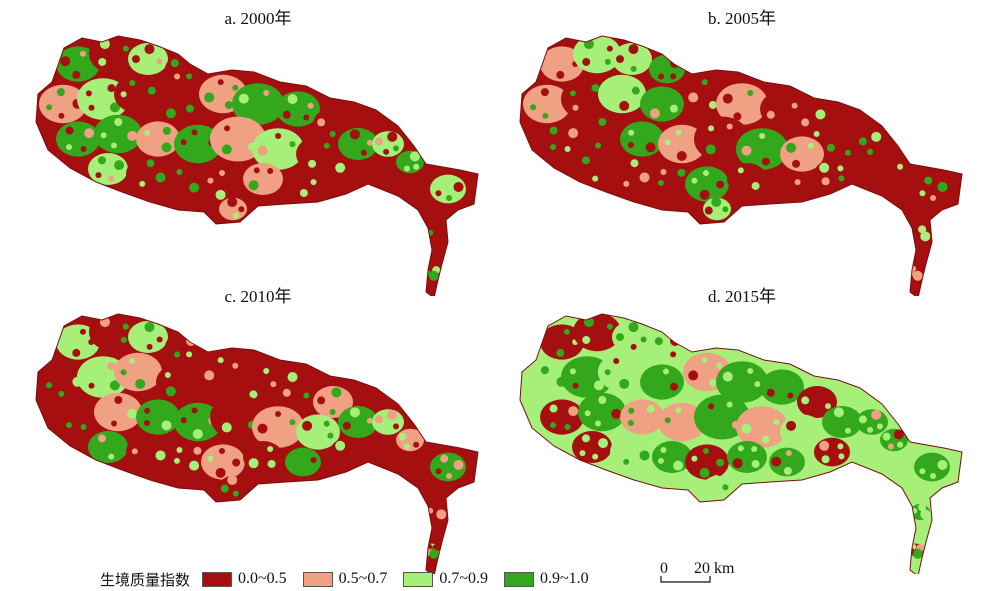  I want to click on legend-swatch, so click(518, 579).